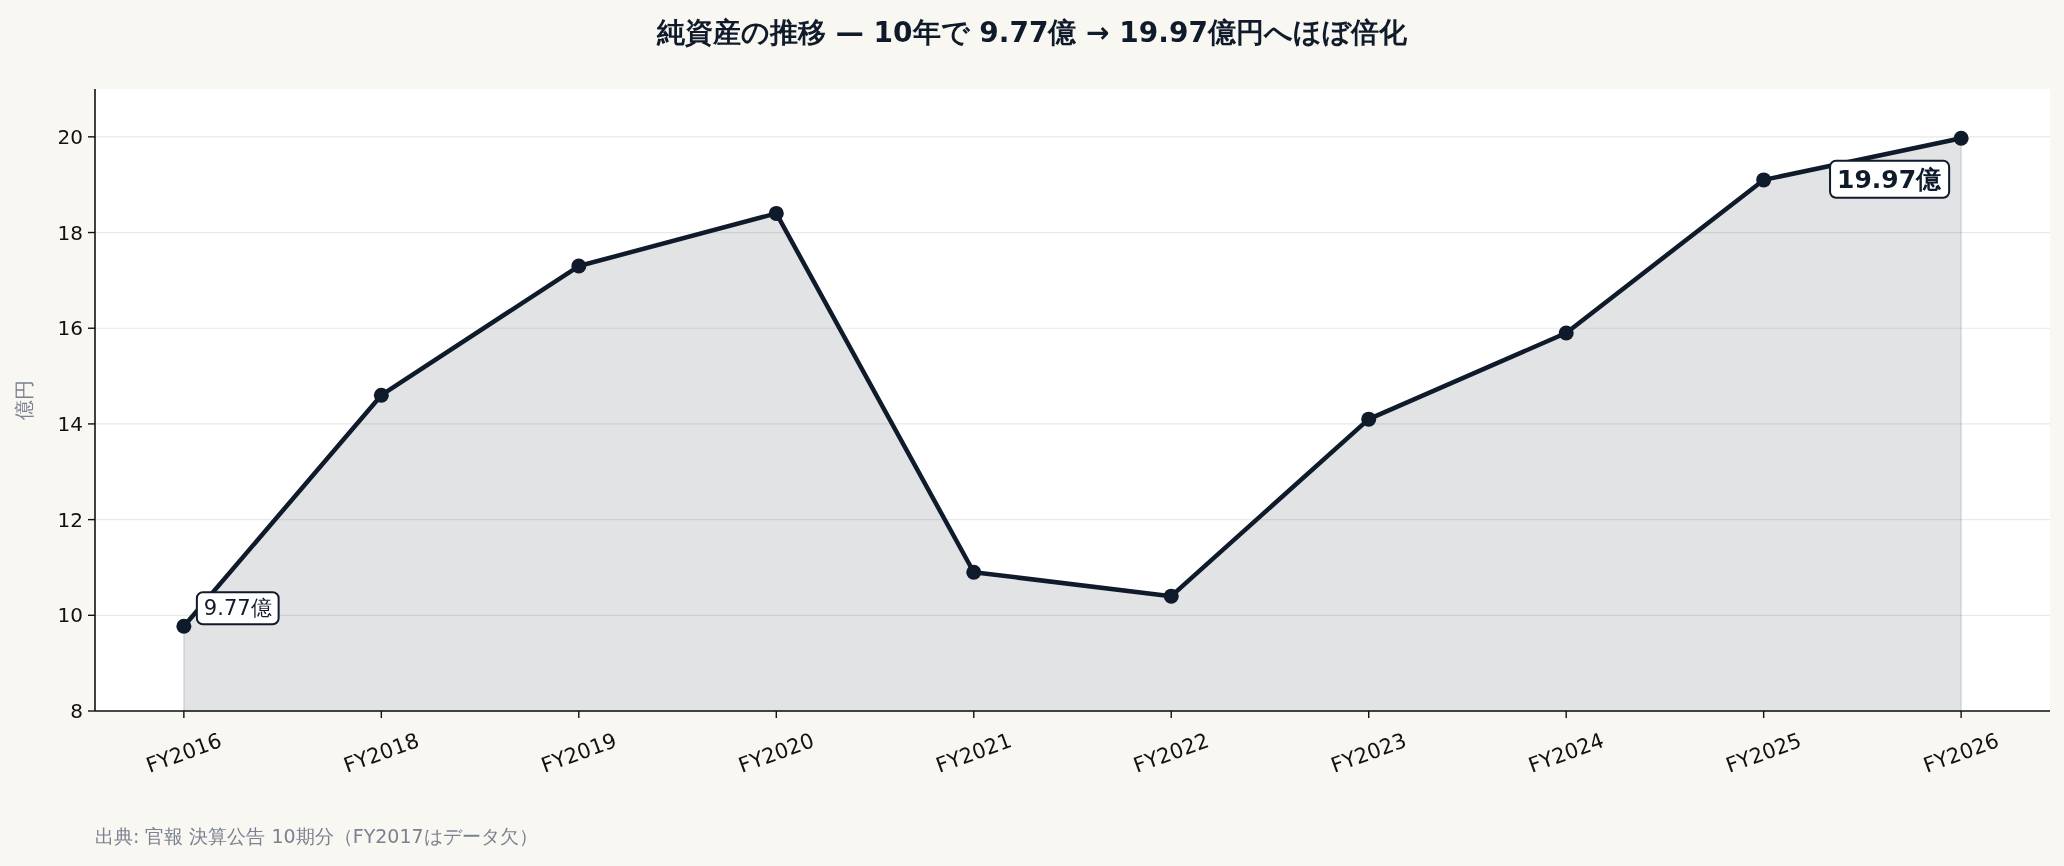  I want to click on y-tick-label: 12, so click(70, 519).